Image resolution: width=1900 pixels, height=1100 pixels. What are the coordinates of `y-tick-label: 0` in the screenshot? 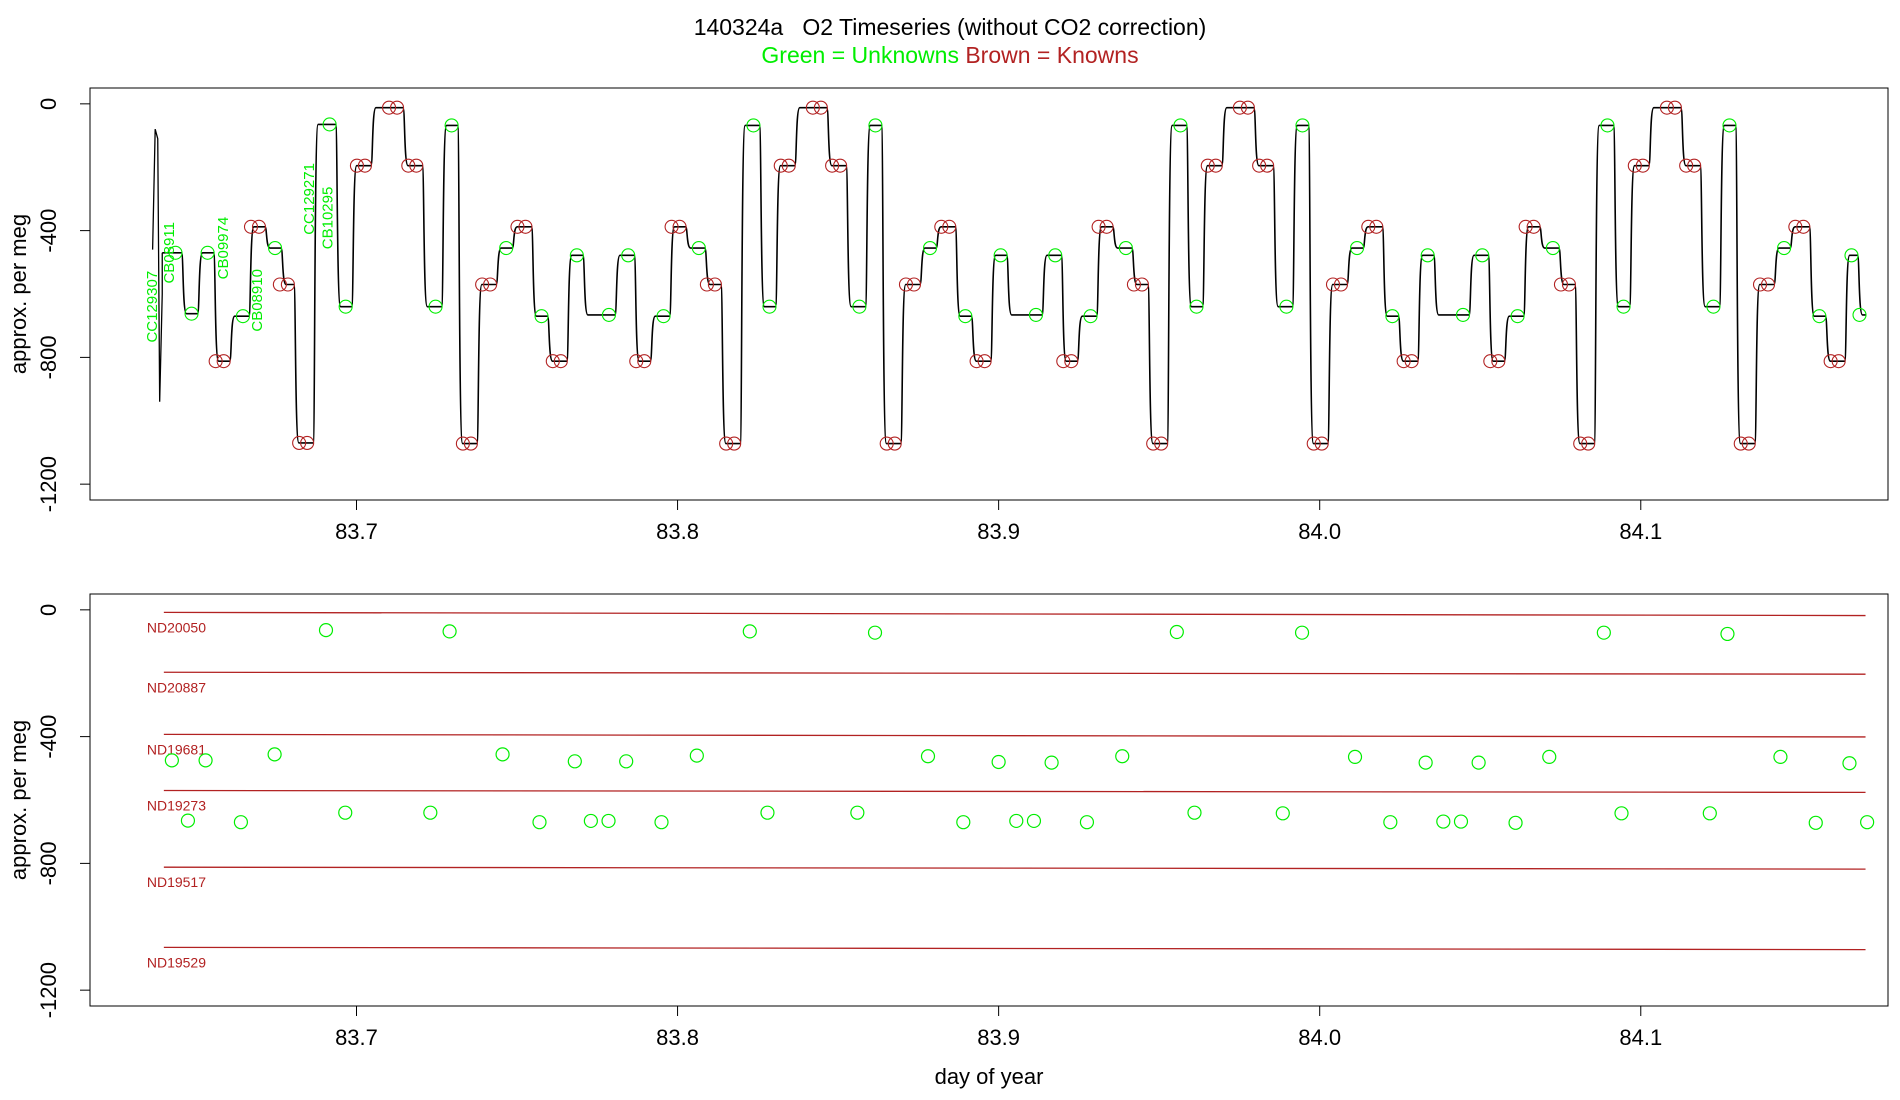 It's located at (48, 610).